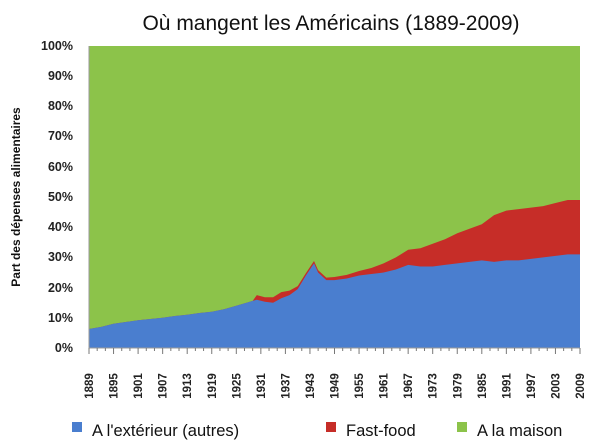 The height and width of the screenshot is (443, 600). Describe the element at coordinates (60, 318) in the screenshot. I see `y-tick-label: 10%` at that location.